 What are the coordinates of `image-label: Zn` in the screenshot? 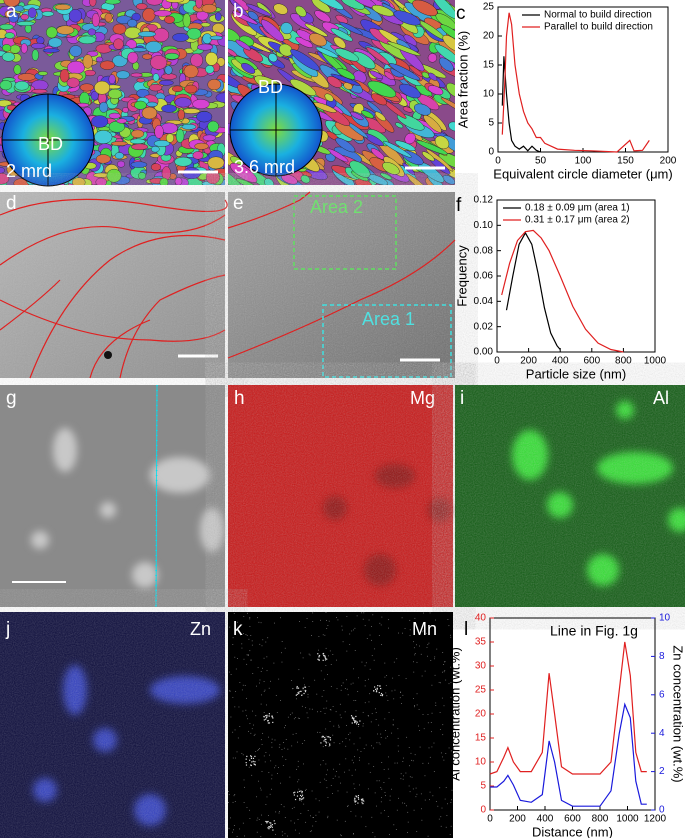 It's located at (200, 629).